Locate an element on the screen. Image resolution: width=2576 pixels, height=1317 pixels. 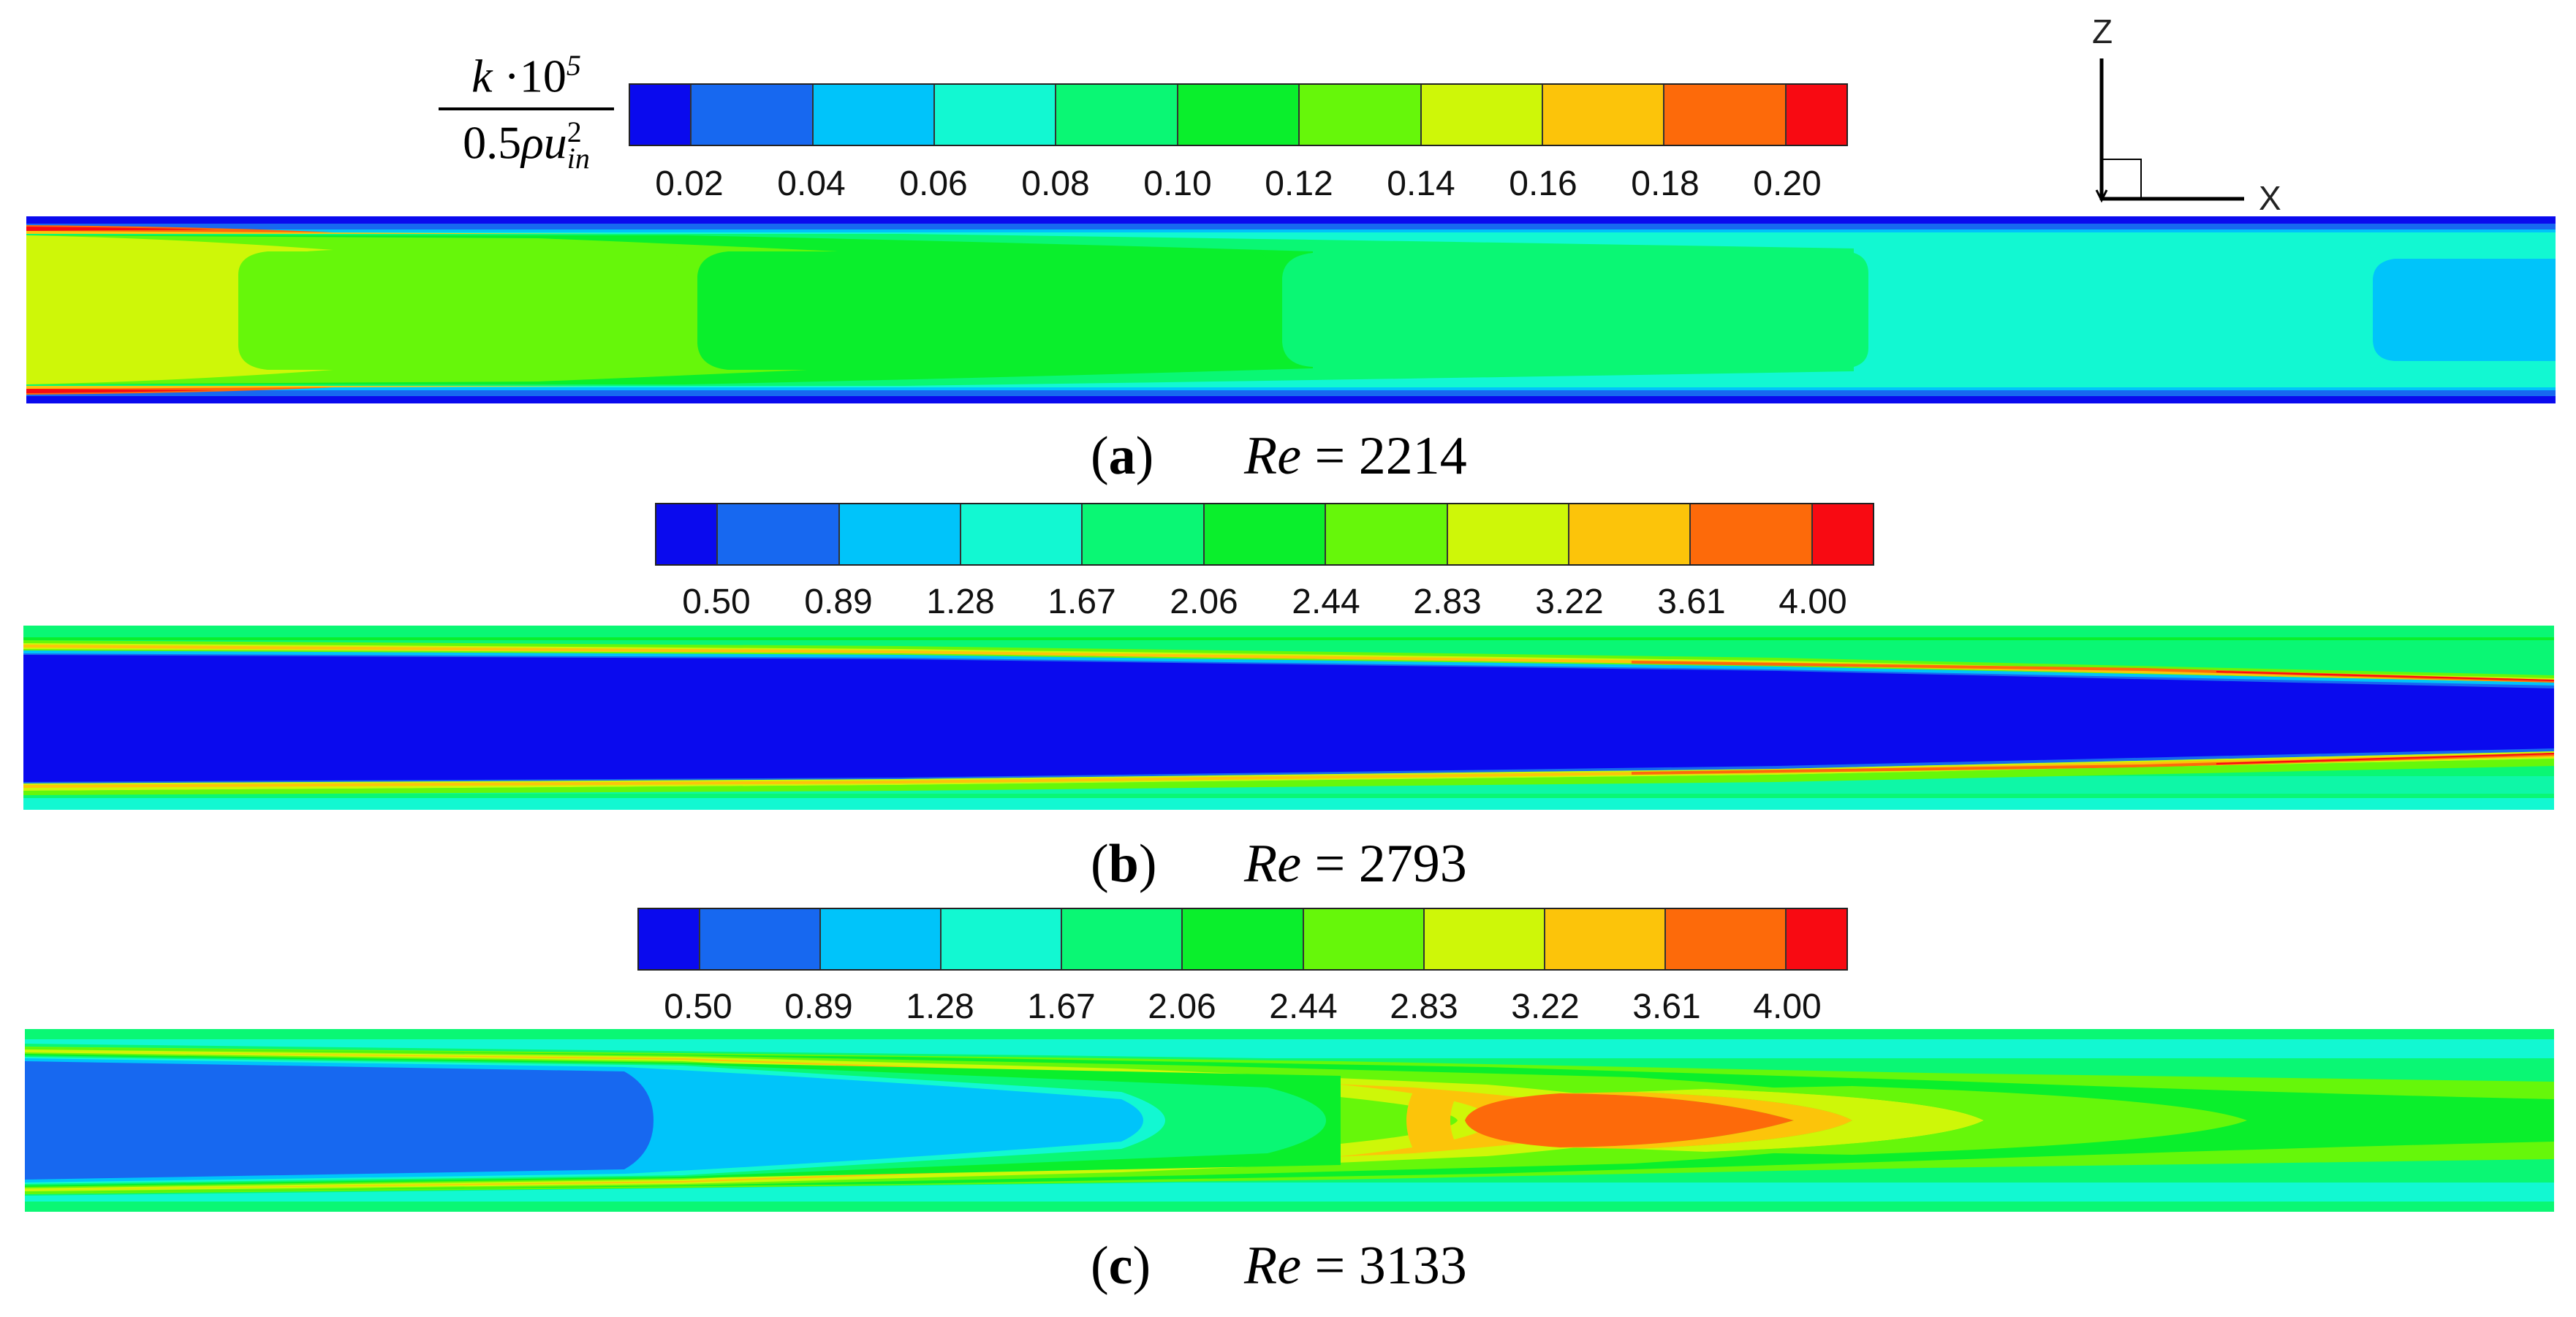
tick-label: 0.02 is located at coordinates (689, 183).